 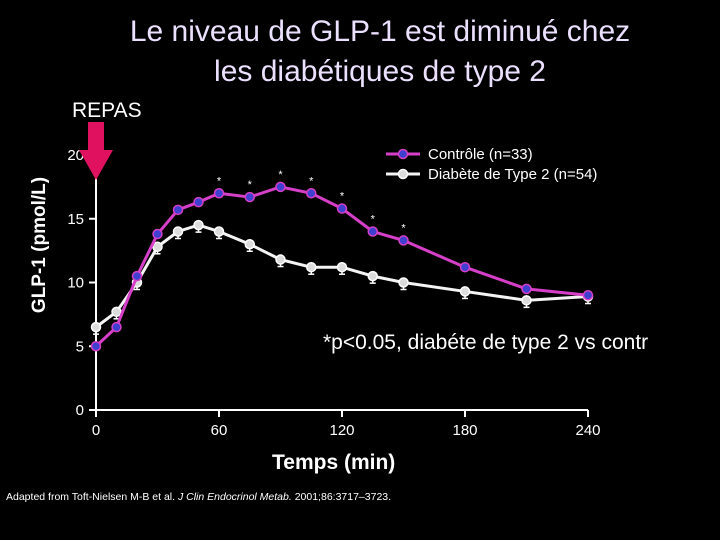 I want to click on significance-note: *p<0.05, diabéte de type 2 vs contr, so click(x=486, y=342).